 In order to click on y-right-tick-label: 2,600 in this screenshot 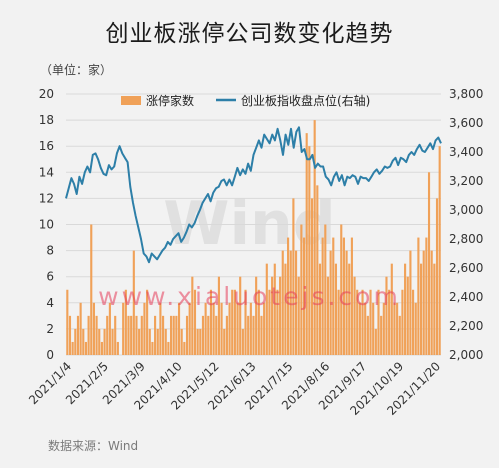, I will do `click(466, 268)`.